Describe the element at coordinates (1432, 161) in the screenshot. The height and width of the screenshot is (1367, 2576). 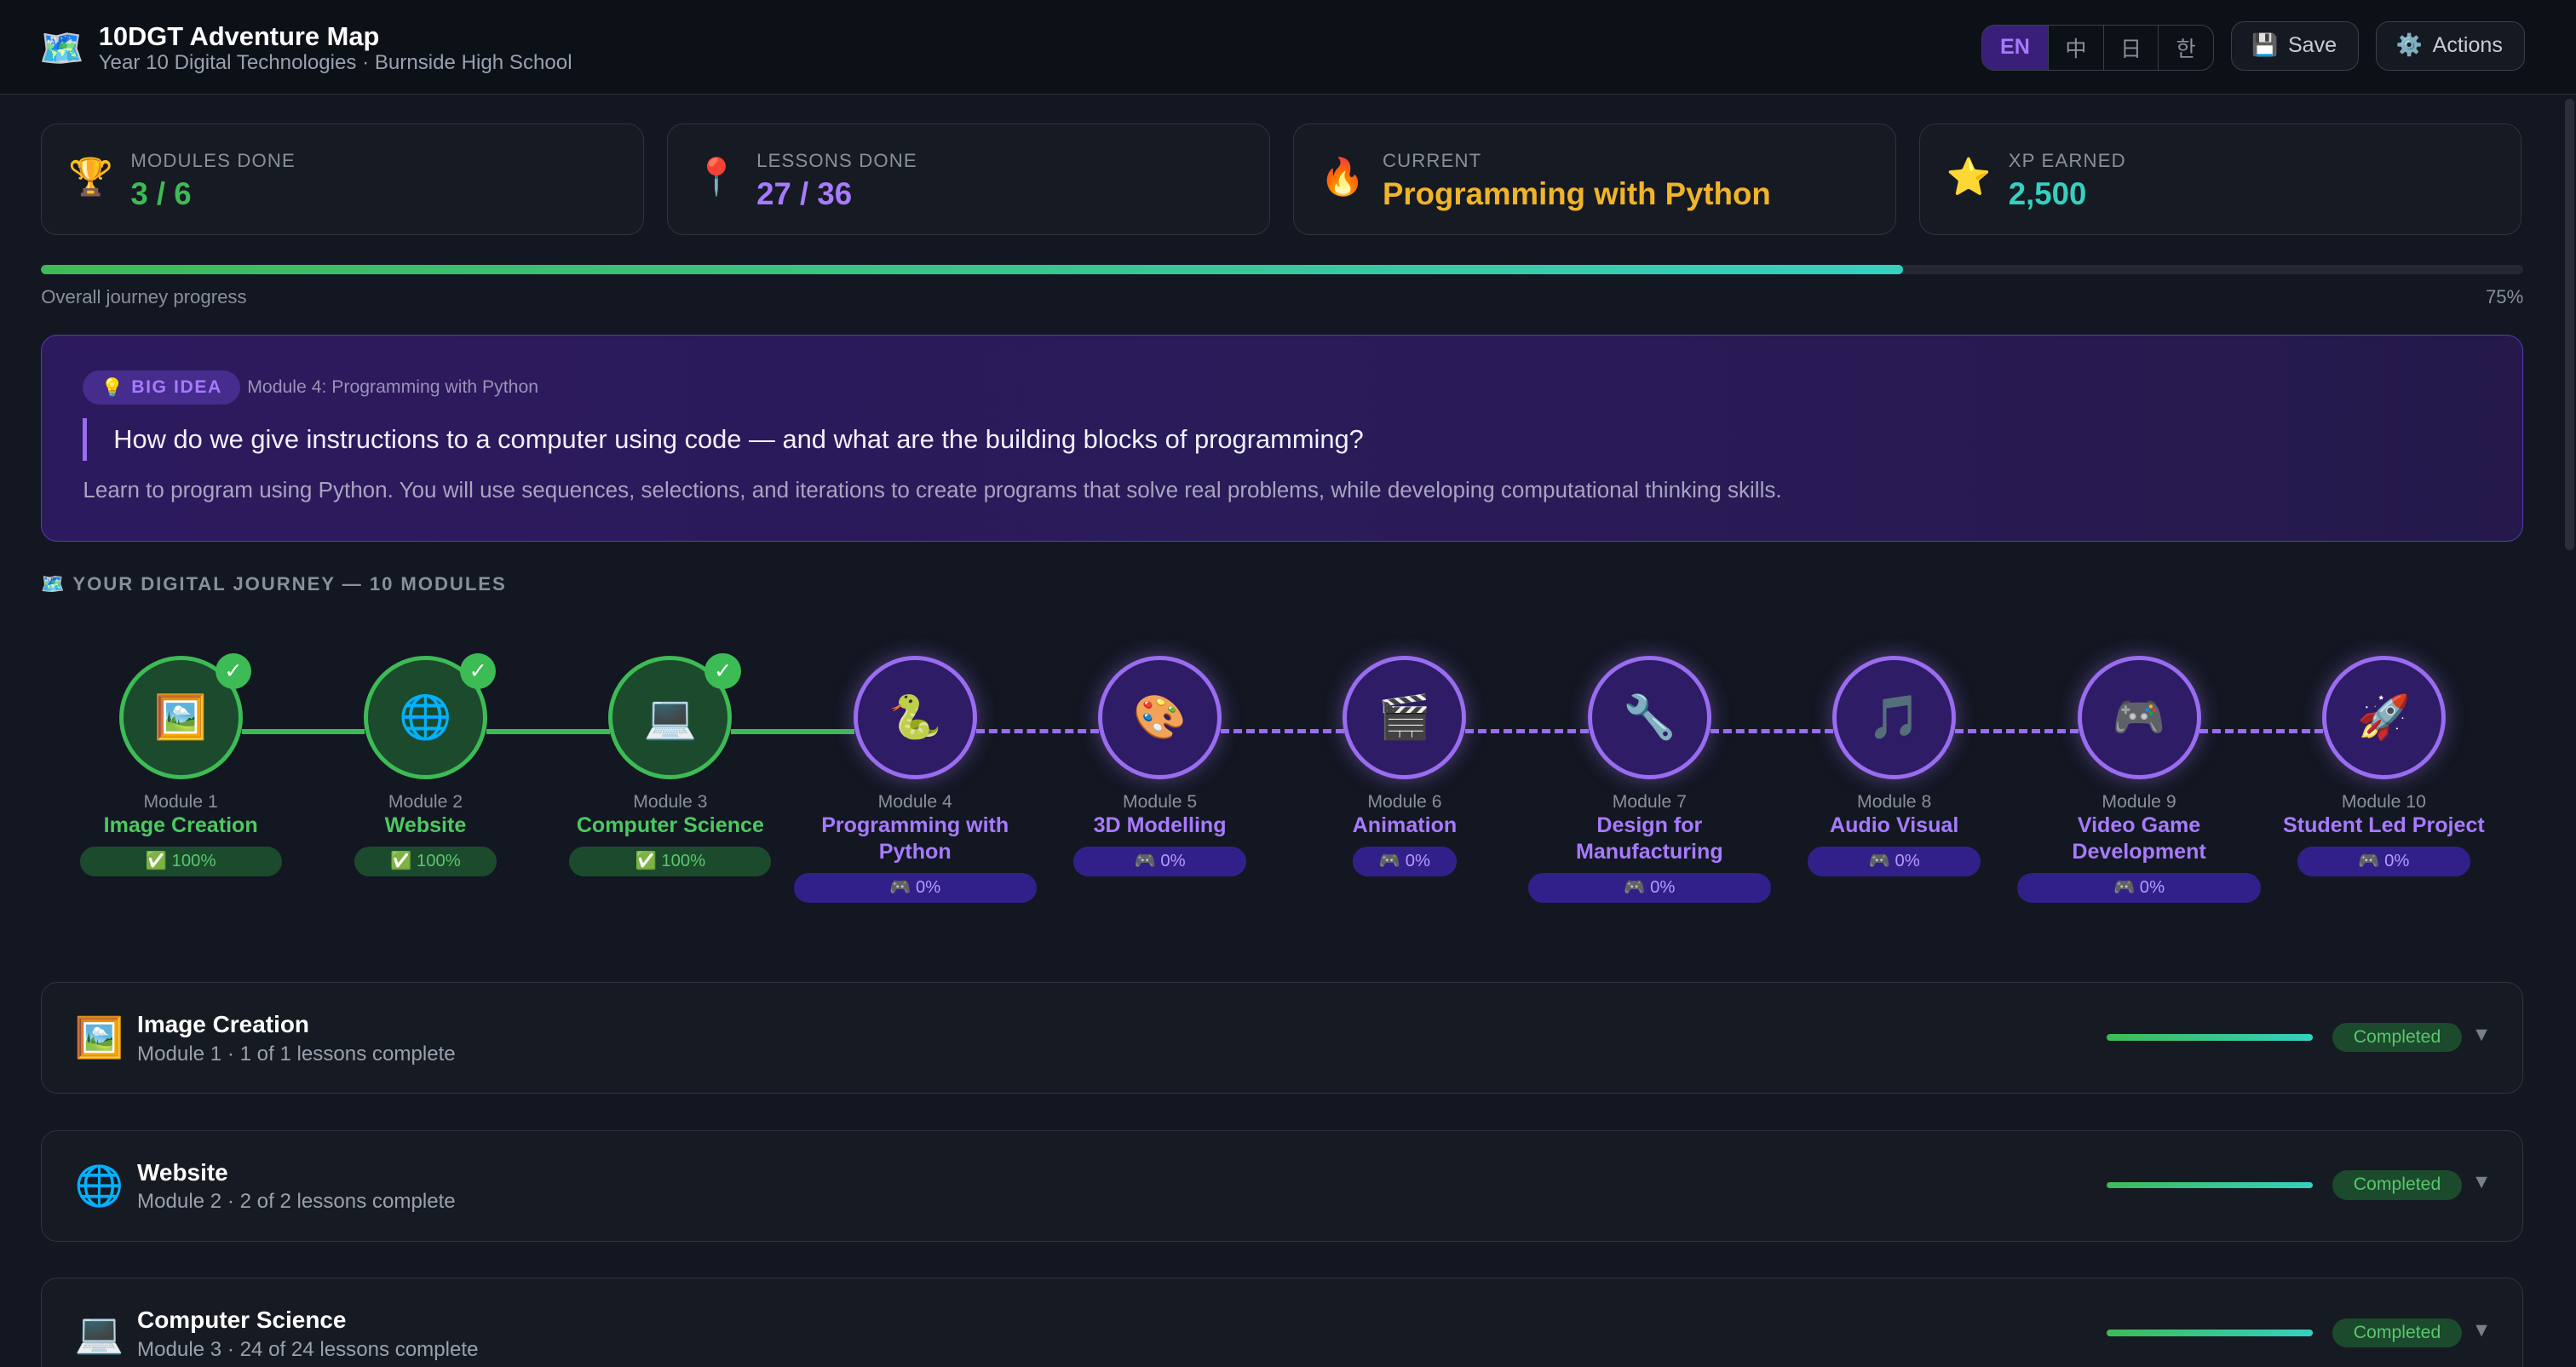
I see `stat-label: CURRENT` at that location.